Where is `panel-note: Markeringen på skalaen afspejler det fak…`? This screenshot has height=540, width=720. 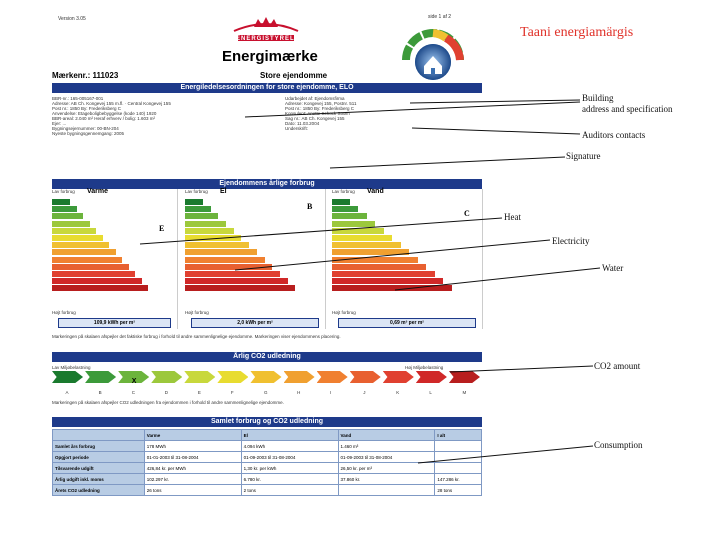 panel-note: Markeringen på skalaen afspejler det fak… is located at coordinates (196, 336).